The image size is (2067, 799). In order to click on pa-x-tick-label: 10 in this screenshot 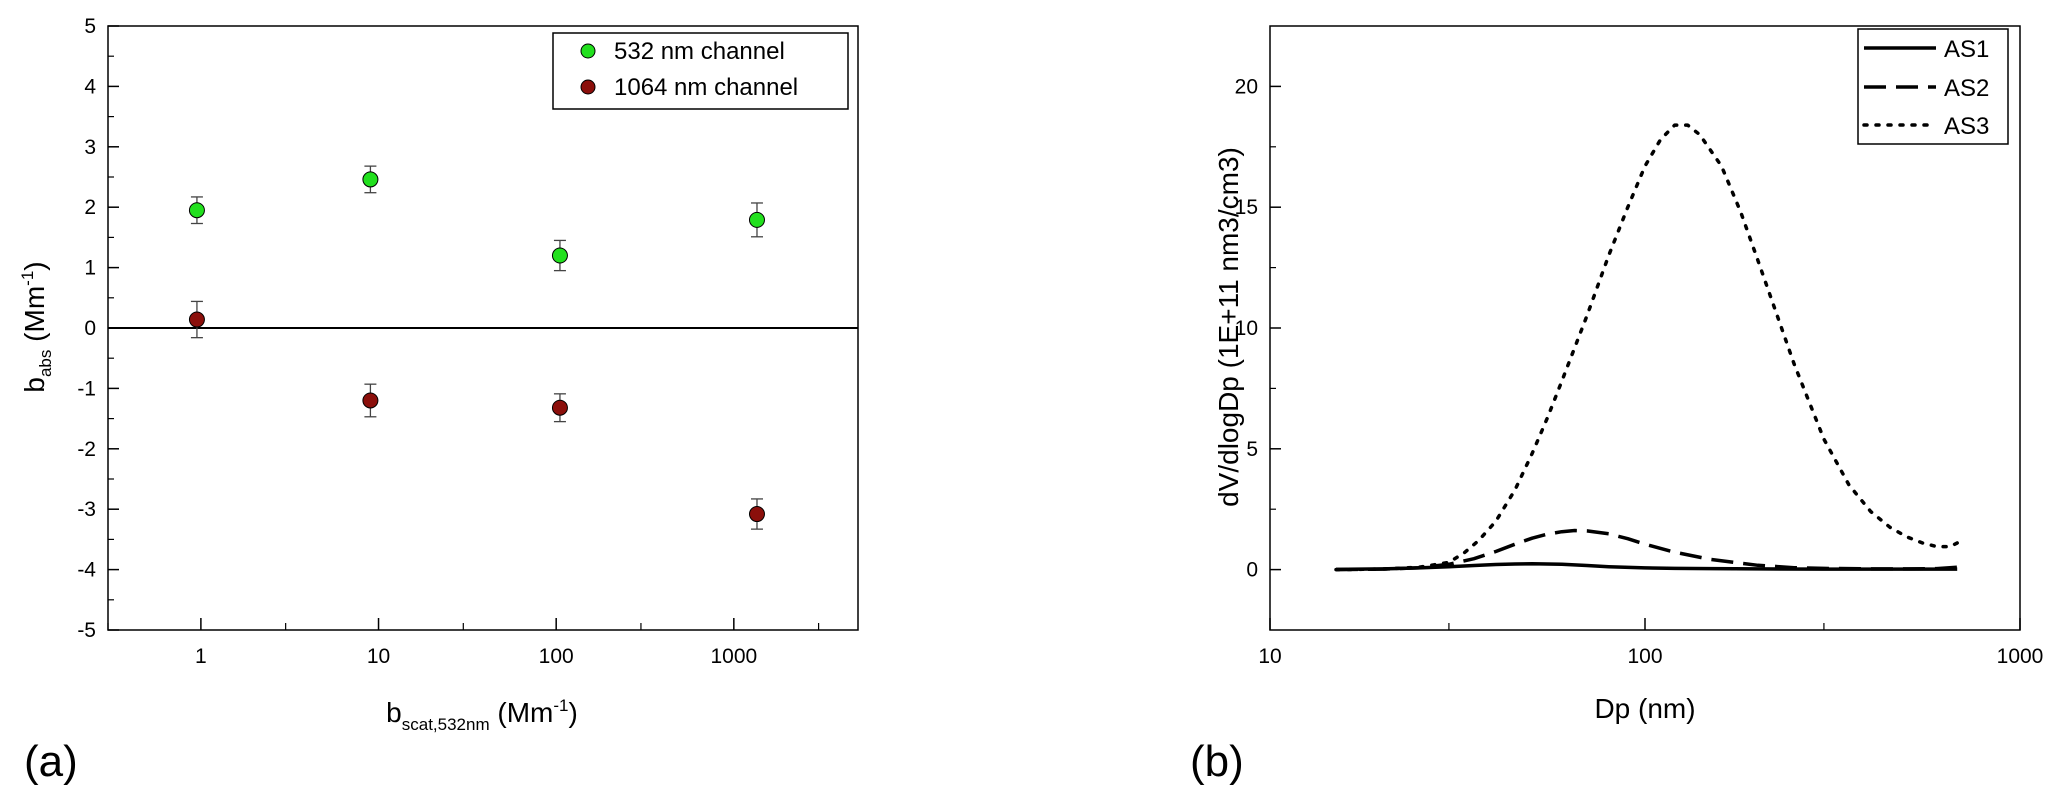, I will do `click(378, 656)`.